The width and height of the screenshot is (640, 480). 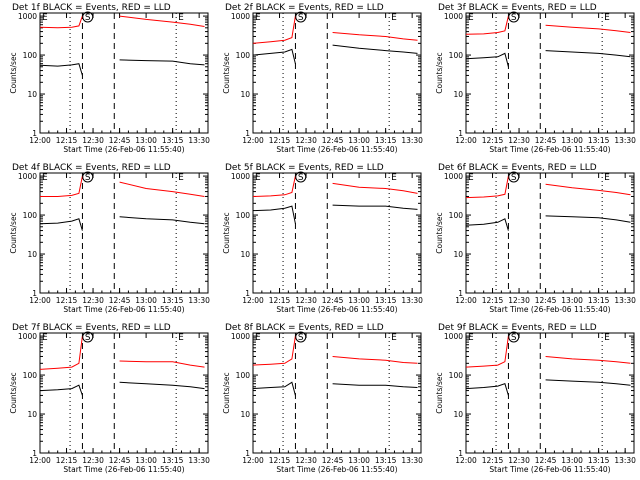 I want to click on panel-title: Det 9f BLACK = Events, RED = LLD, so click(x=517, y=328).